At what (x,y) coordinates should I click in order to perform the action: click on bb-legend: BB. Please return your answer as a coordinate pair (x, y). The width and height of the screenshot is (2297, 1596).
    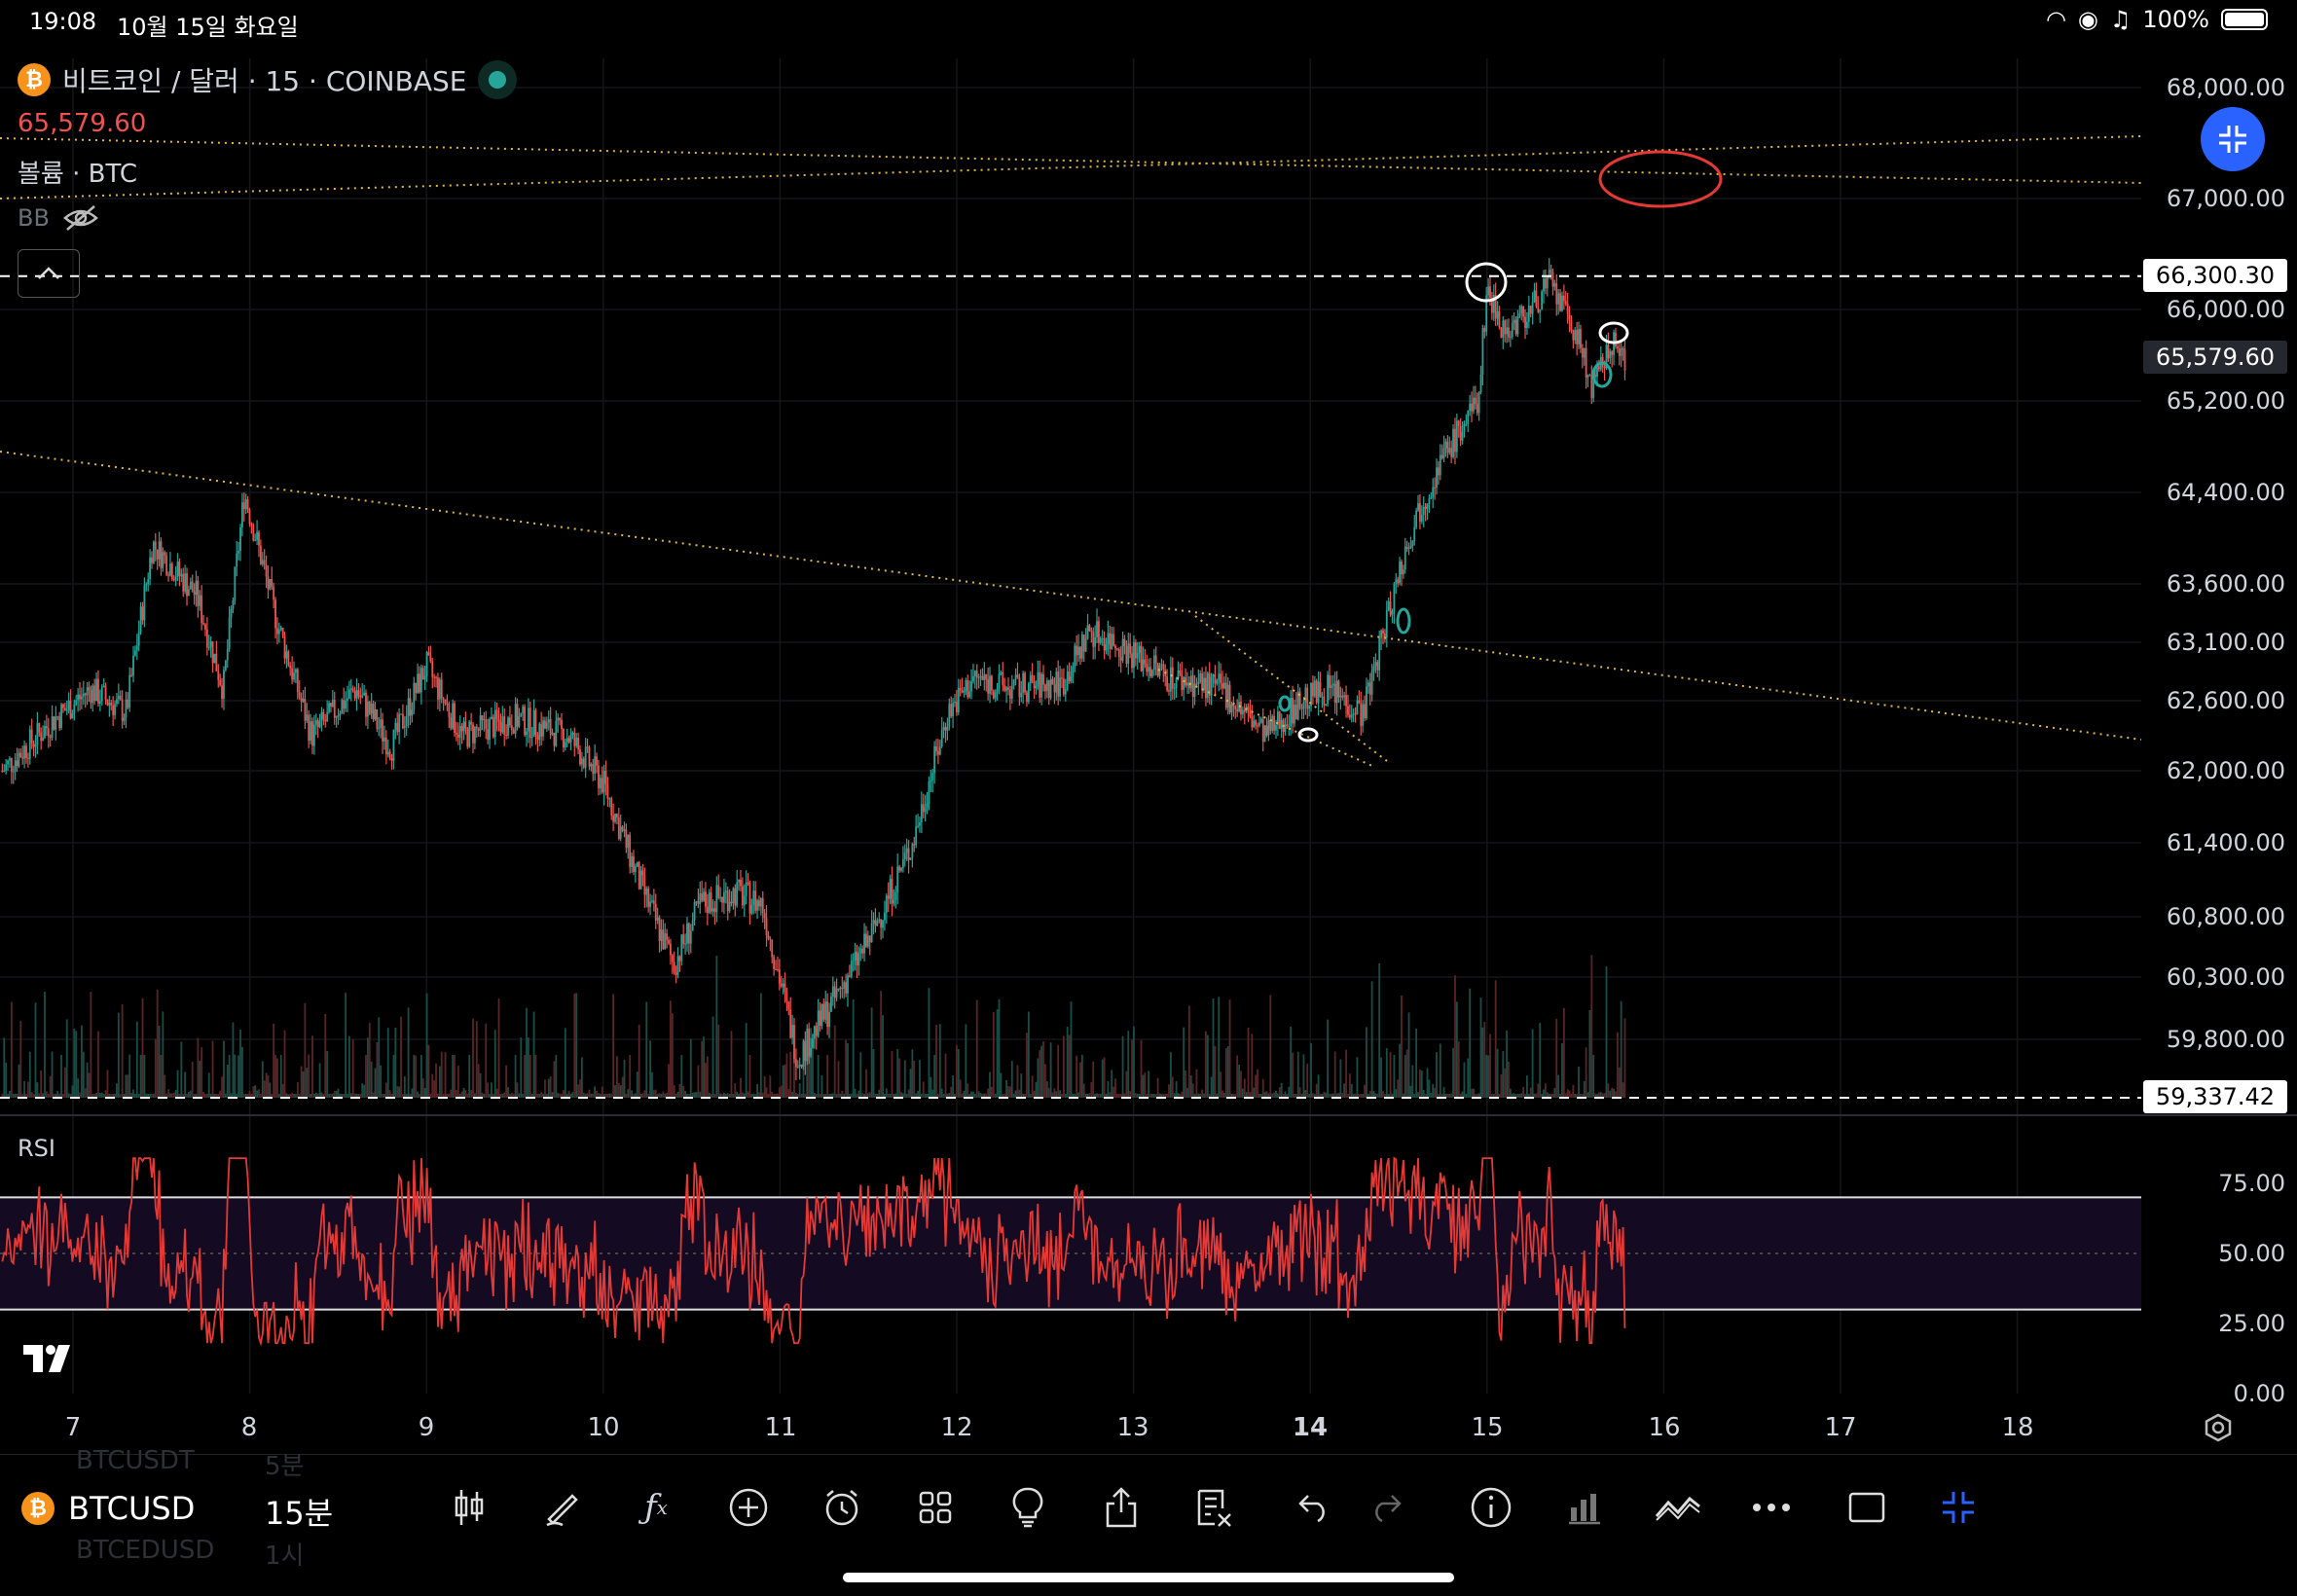
    Looking at the image, I should click on (59, 218).